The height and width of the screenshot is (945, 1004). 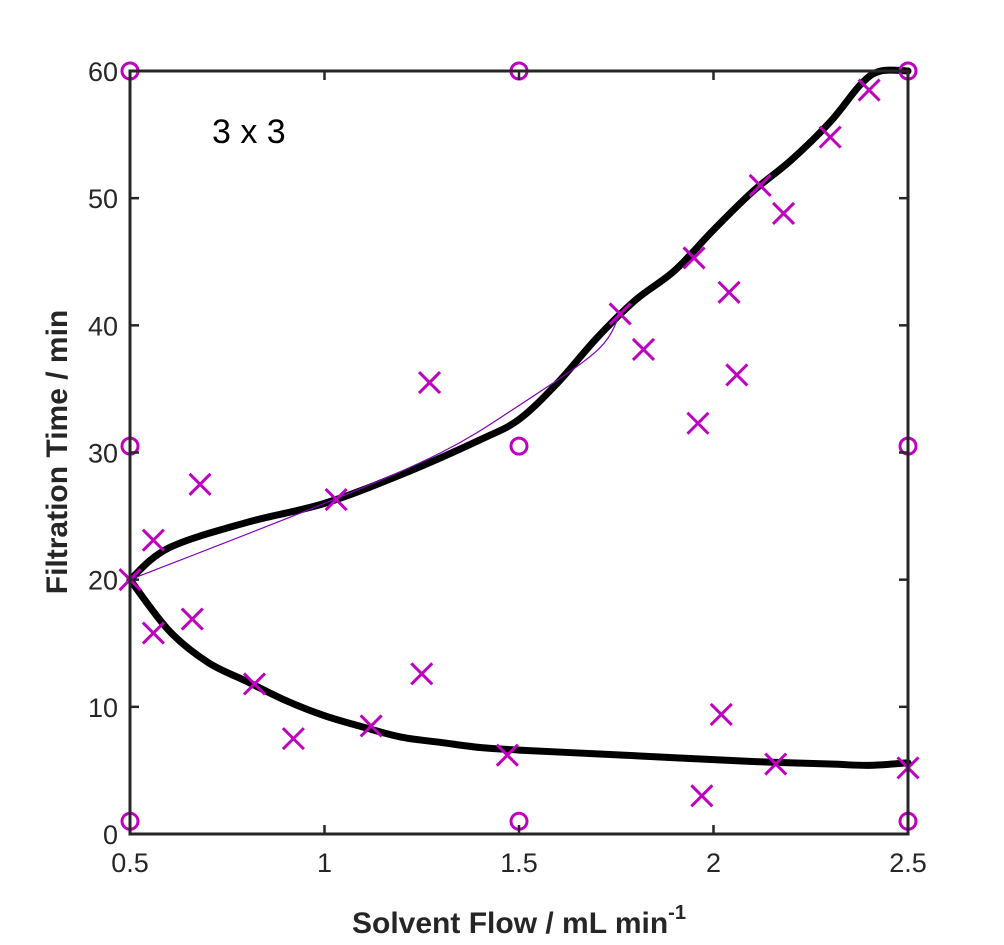 I want to click on x-axis-title: Solvent Flow / mL min-1, so click(x=519, y=921).